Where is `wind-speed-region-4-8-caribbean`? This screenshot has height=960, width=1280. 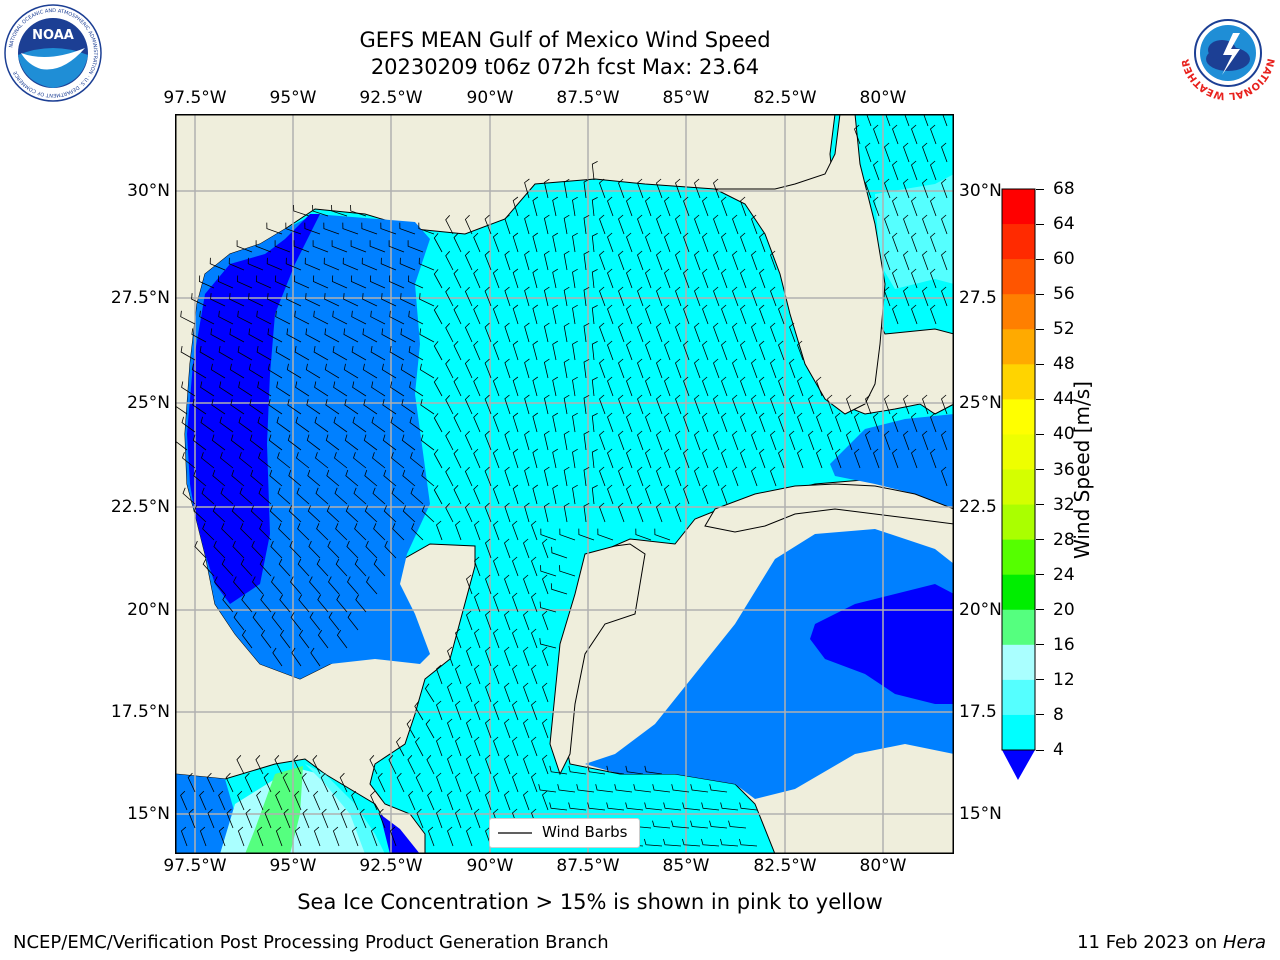 wind-speed-region-4-8-caribbean is located at coordinates (769, 664).